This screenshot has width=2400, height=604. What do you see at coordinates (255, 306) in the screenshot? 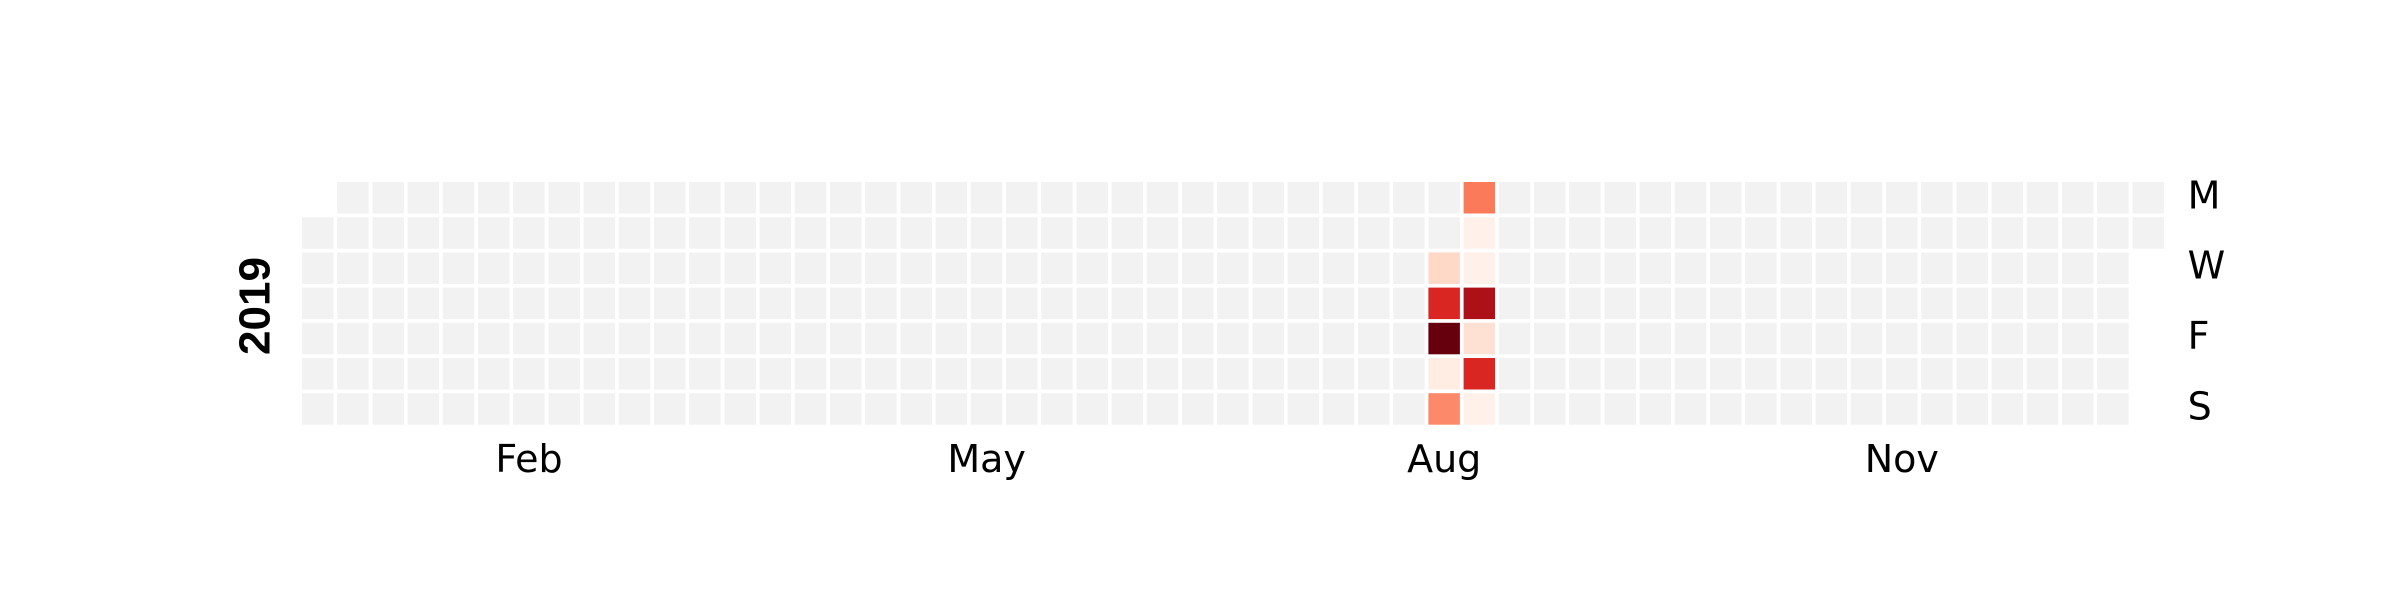
I see `year-label: 2019` at bounding box center [255, 306].